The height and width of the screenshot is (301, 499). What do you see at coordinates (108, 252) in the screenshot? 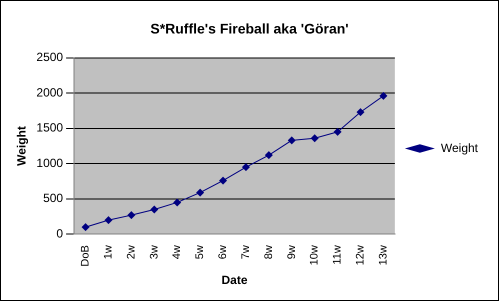
I see `x-tick-label: 1w` at bounding box center [108, 252].